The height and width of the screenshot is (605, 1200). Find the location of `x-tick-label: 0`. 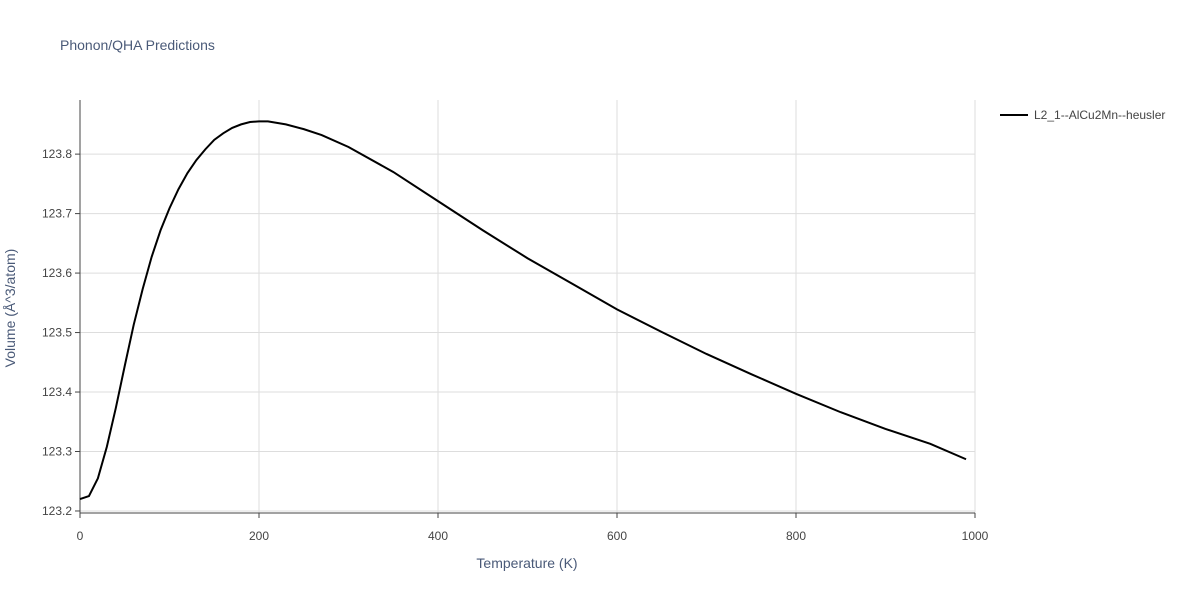

x-tick-label: 0 is located at coordinates (80, 536).